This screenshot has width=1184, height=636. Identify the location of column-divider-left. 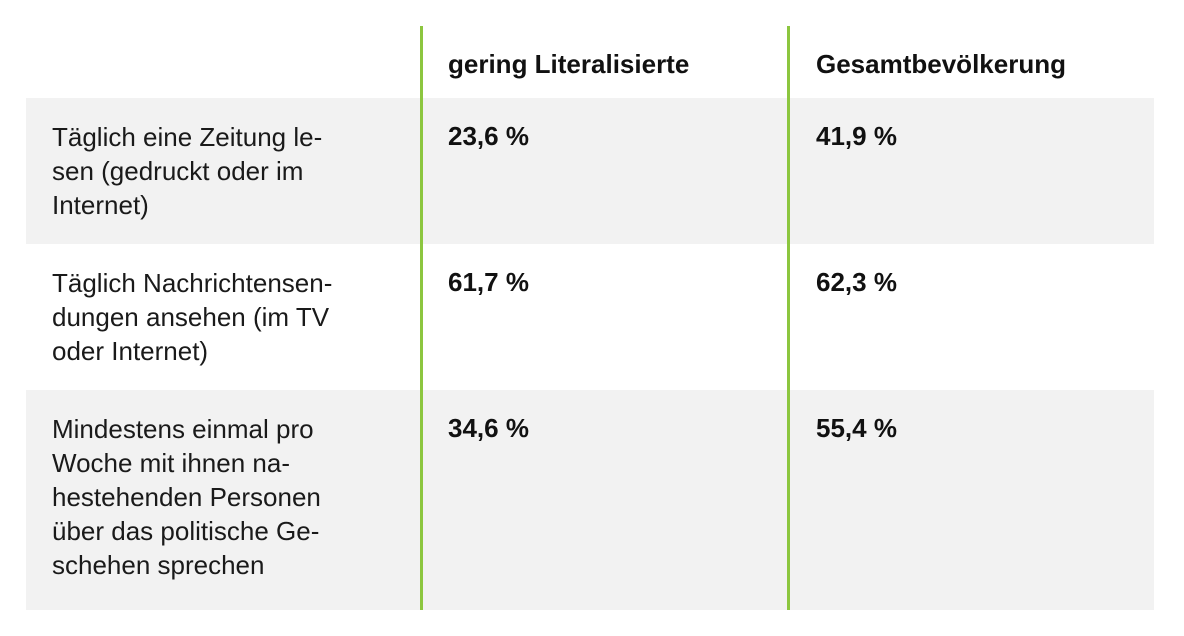
(421, 318).